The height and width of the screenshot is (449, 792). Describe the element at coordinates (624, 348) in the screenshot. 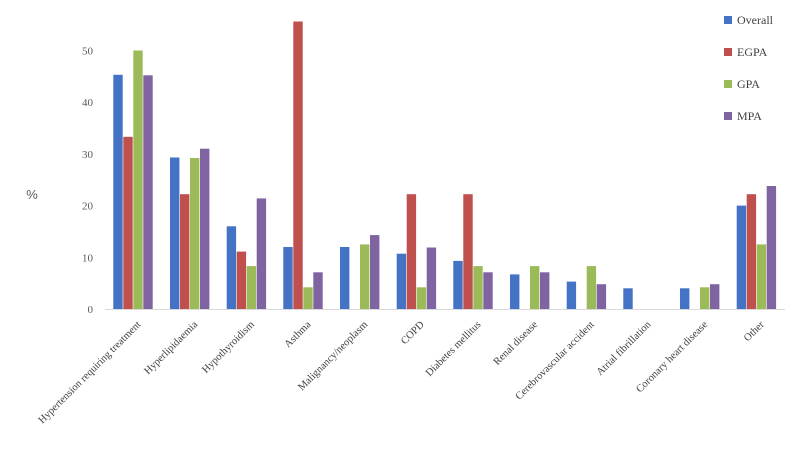

I see `x-category-label-atrial-fibrillation: Atrial fibrillation` at that location.